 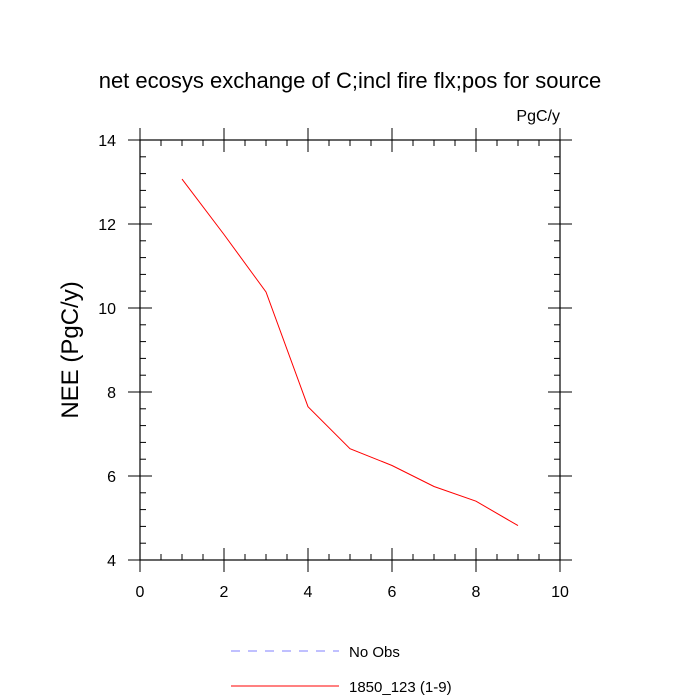 What do you see at coordinates (374, 652) in the screenshot?
I see `legend-label: No Obs` at bounding box center [374, 652].